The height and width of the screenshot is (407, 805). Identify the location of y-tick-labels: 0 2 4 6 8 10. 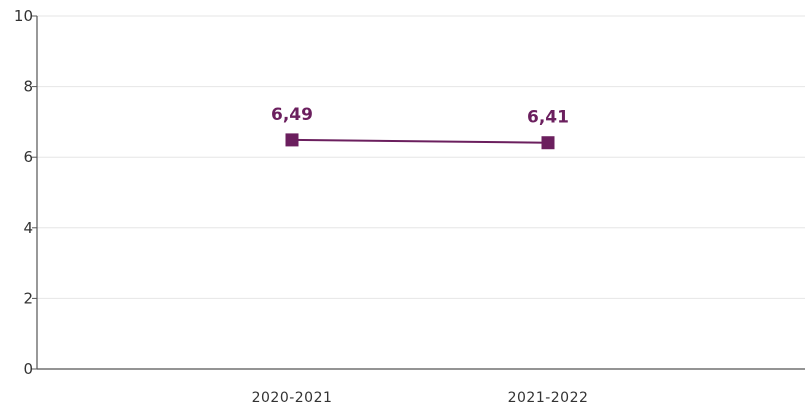
(25, 192).